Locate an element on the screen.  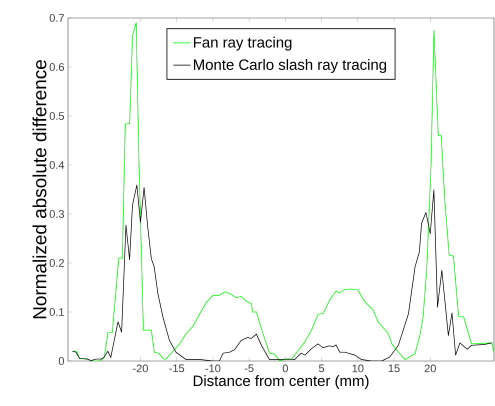
legend-label: Monte Carlo slash ray tracing is located at coordinates (290, 65).